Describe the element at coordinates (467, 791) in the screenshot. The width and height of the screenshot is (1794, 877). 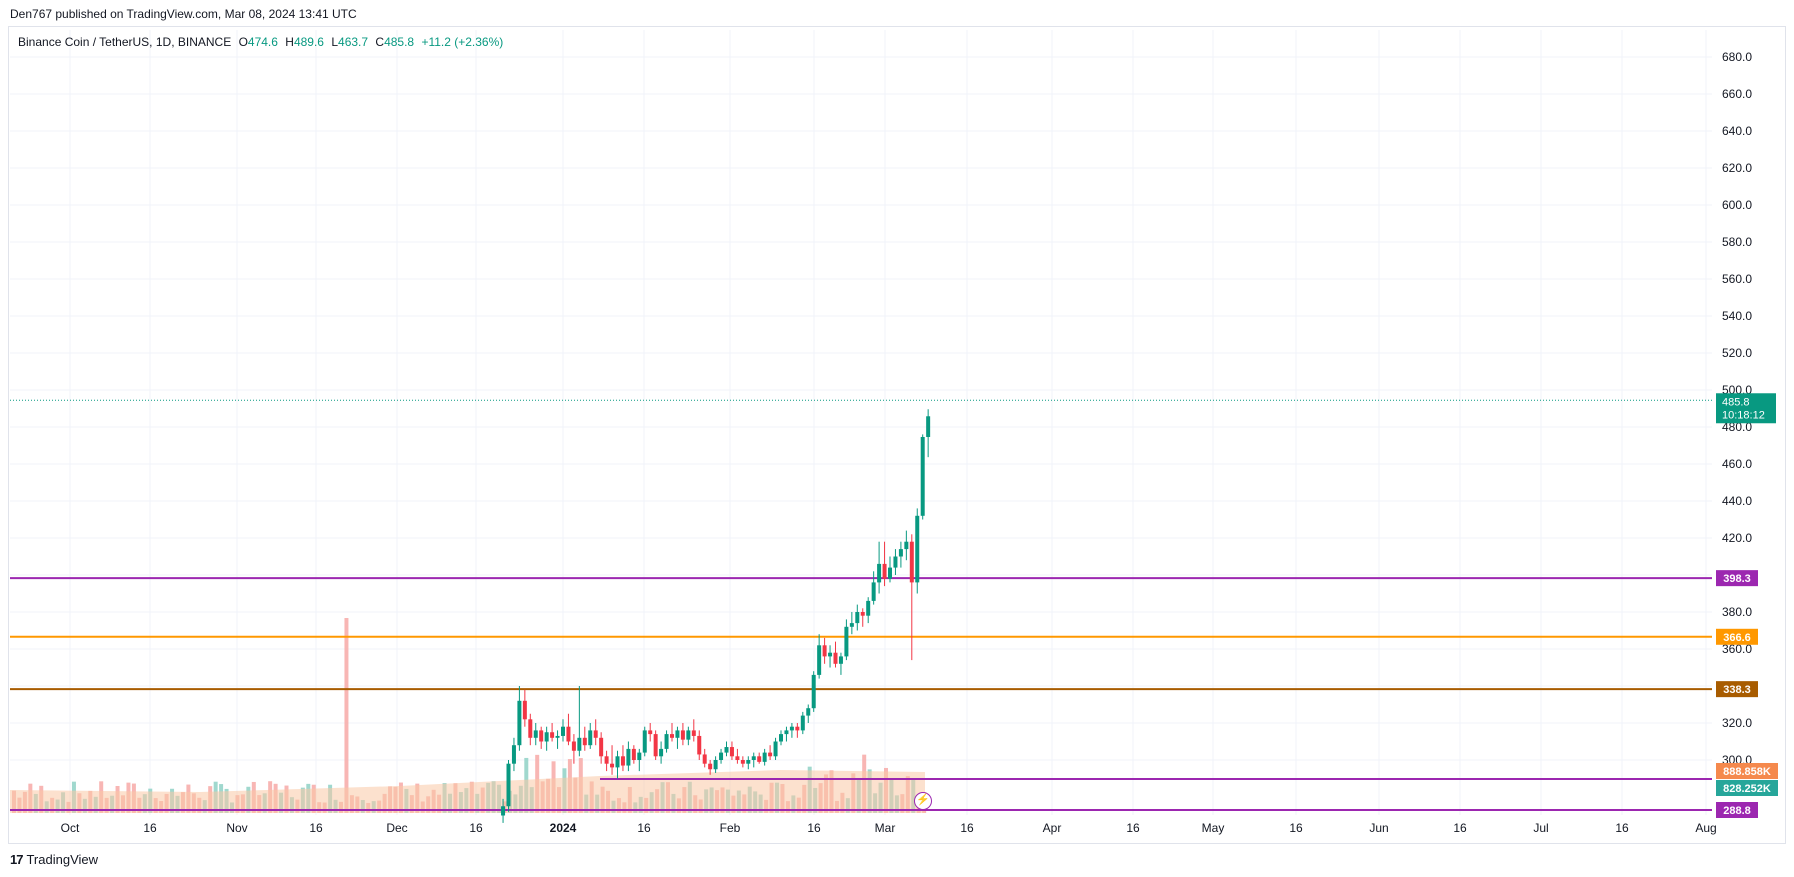
I see `volume-ma-band` at that location.